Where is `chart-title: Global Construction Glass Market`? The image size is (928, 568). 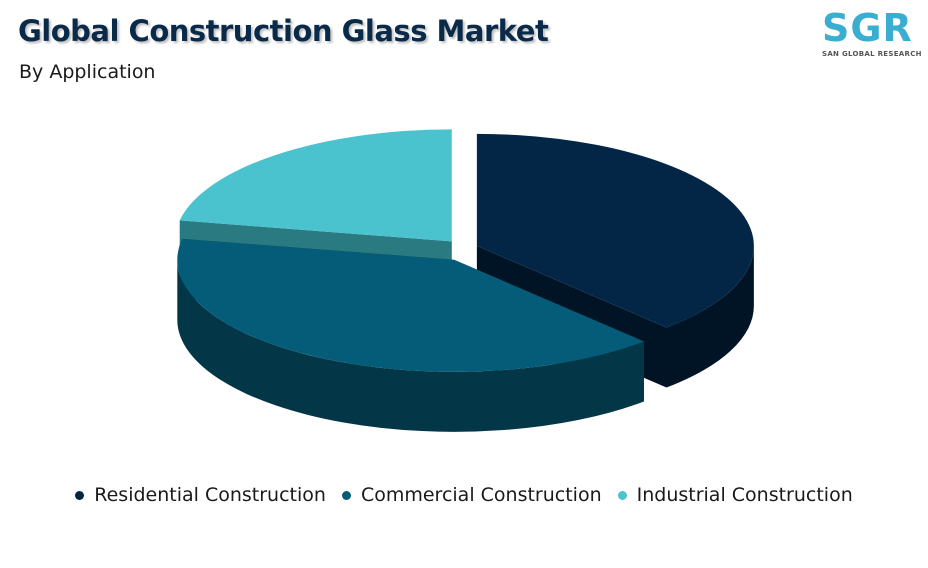 chart-title: Global Construction Glass Market is located at coordinates (283, 31).